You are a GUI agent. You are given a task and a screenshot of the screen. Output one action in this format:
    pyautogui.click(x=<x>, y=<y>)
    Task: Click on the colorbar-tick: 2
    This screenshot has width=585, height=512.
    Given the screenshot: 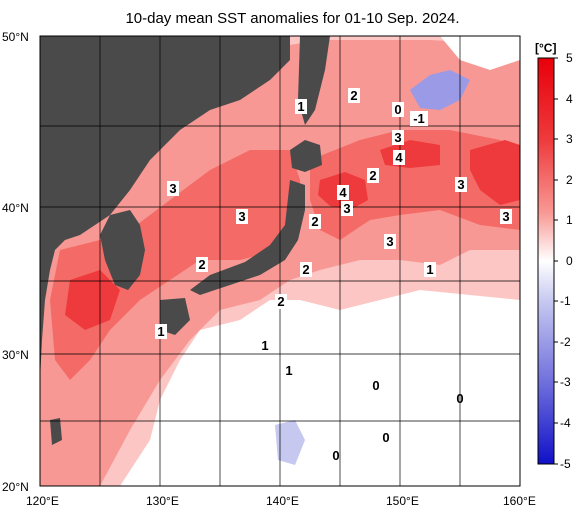 What is the action you would take?
    pyautogui.click(x=569, y=180)
    